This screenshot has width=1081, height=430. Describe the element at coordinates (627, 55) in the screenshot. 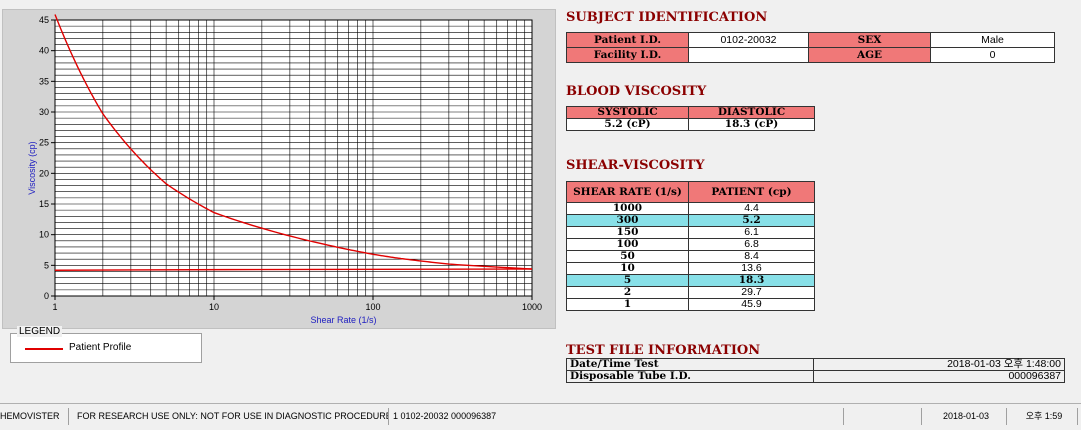

I see `facility-id-label: Facility I.D.` at that location.